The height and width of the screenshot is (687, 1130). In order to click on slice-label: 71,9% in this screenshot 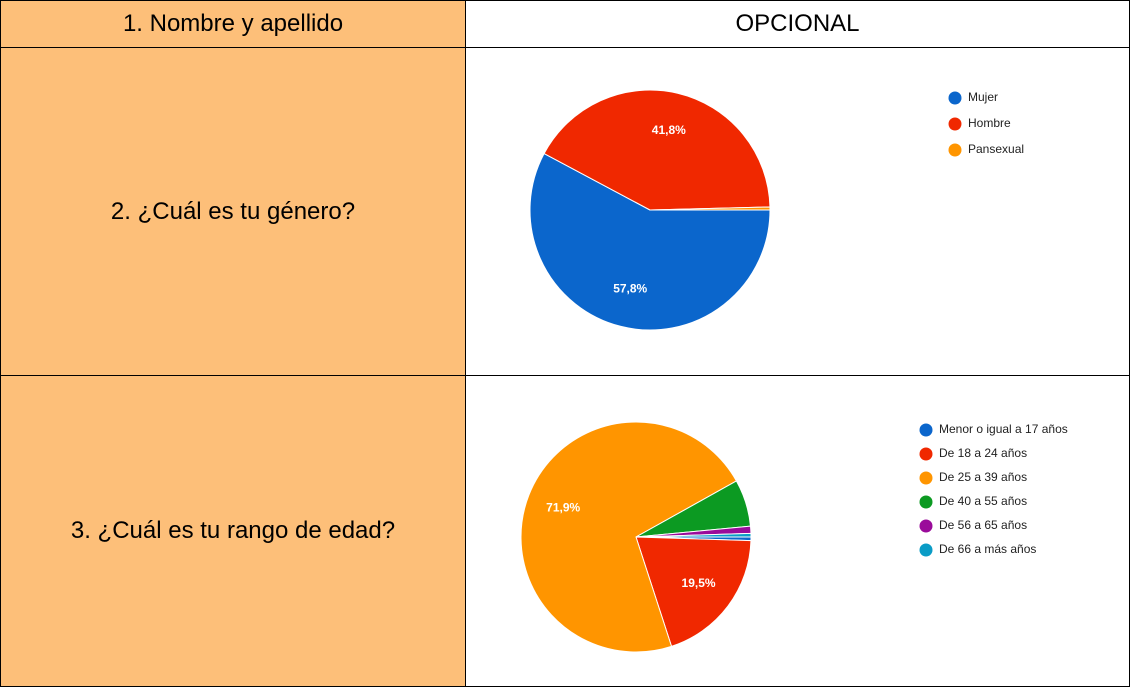, I will do `click(563, 508)`.